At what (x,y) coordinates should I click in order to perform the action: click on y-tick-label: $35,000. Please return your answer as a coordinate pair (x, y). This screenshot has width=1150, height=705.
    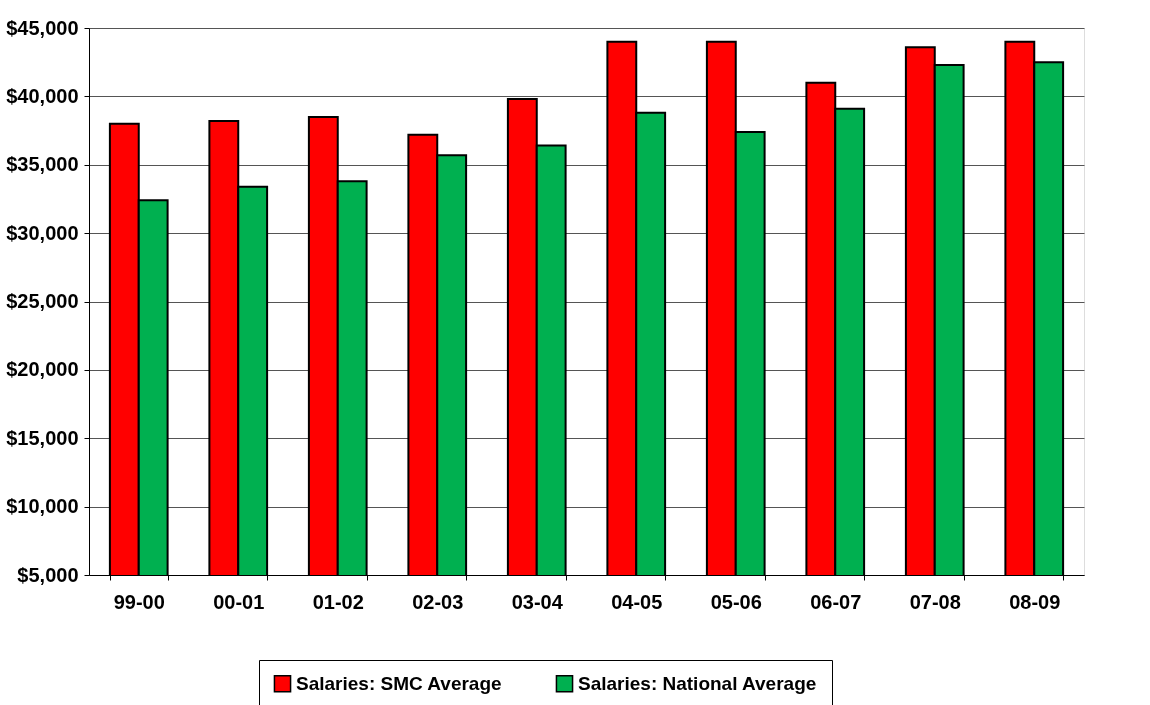
    Looking at the image, I should click on (42, 164).